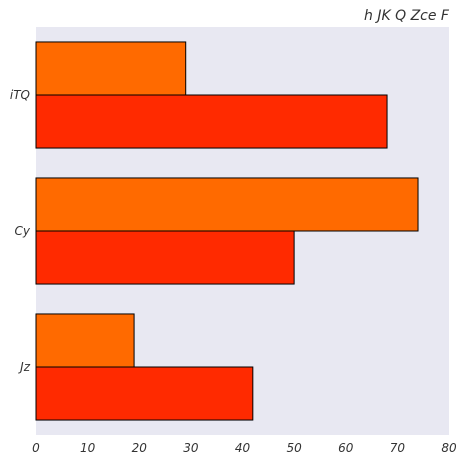  Describe the element at coordinates (24, 367) in the screenshot. I see `y-tick-label: Jz` at that location.